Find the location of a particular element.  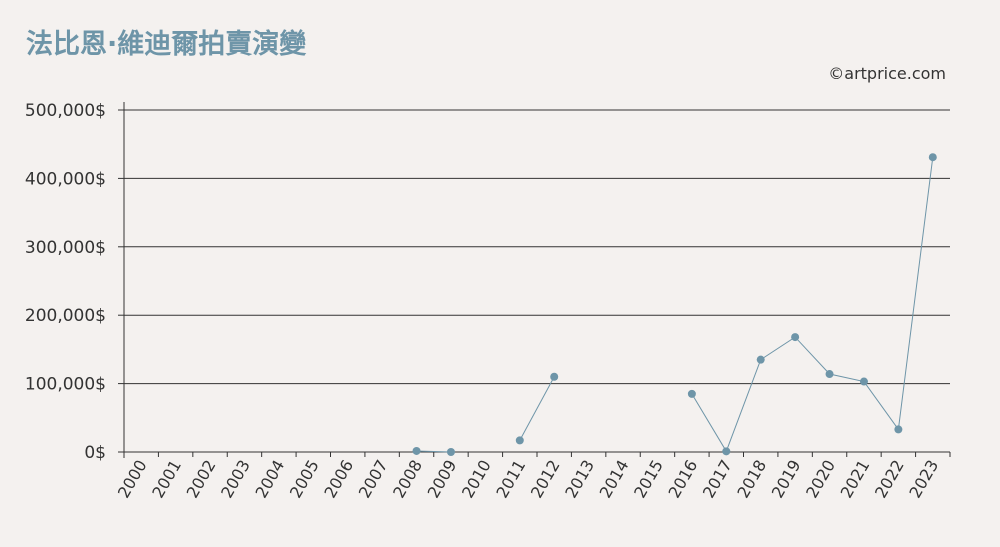

credit-label: ©artprice.com is located at coordinates (887, 73).